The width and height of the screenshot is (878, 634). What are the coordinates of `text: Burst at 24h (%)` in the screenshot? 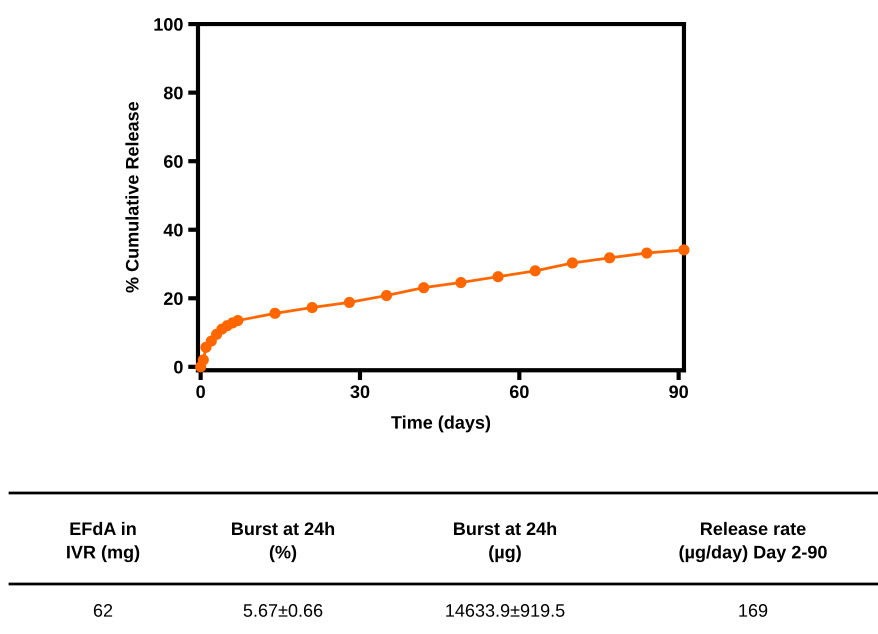 It's located at (283, 542).